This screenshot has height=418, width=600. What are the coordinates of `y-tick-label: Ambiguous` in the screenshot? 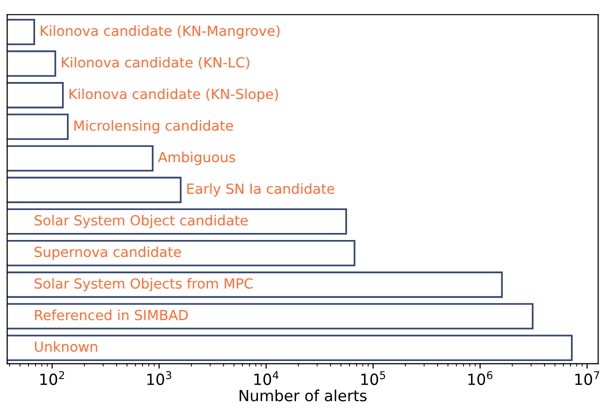 It's located at (197, 159).